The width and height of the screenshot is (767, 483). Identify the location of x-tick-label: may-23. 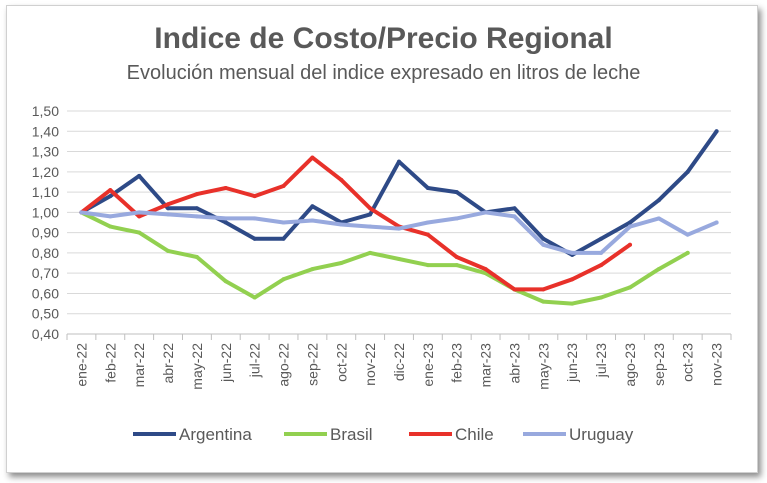
(543, 366).